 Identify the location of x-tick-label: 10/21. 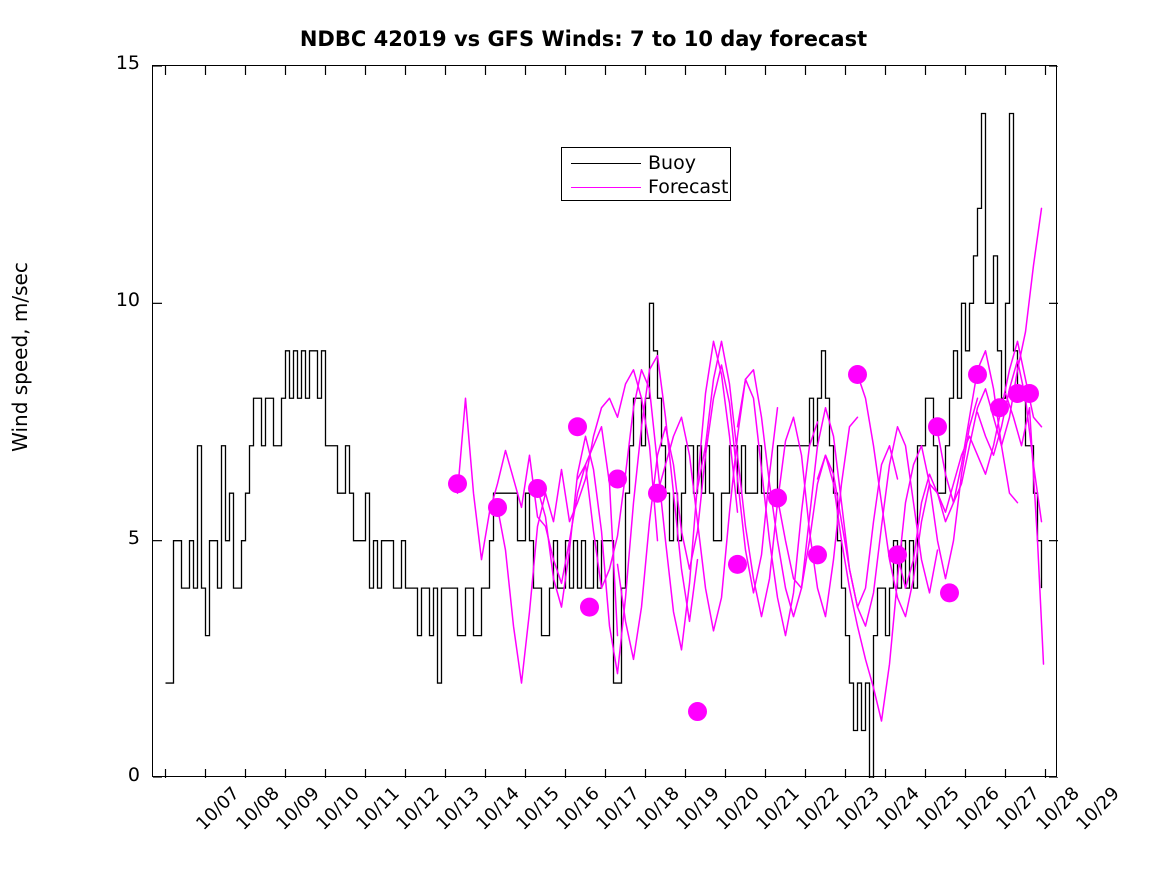
(777, 809).